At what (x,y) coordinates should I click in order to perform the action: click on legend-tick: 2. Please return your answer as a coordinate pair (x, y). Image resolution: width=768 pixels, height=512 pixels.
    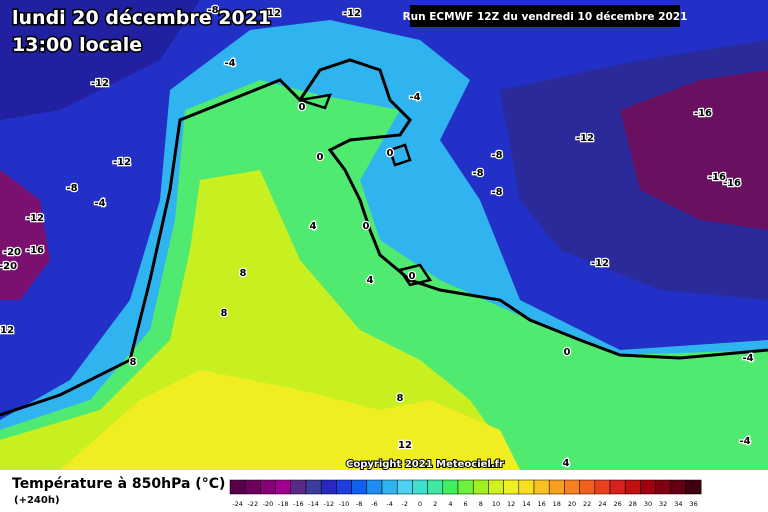
    Looking at the image, I should click on (435, 504).